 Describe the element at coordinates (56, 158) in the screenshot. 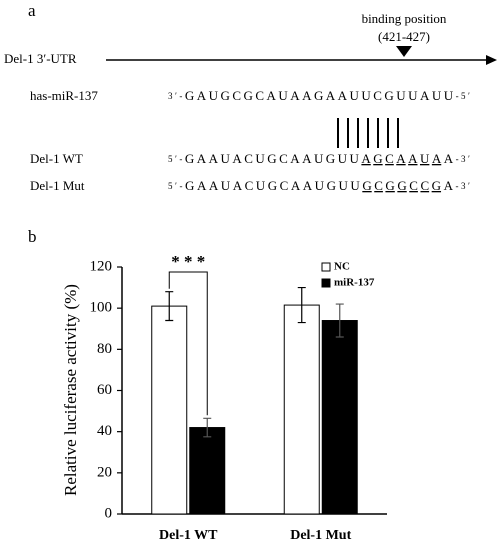

I see `wt-name: Del-1 WT` at that location.